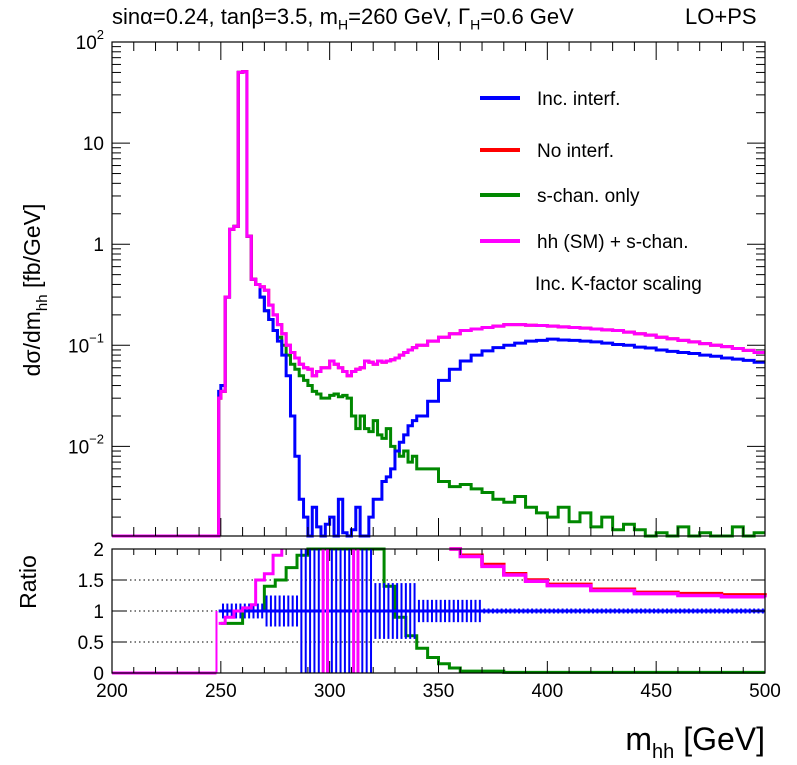 The width and height of the screenshot is (797, 765). I want to click on ratio-panel-series, so click(439, 611).